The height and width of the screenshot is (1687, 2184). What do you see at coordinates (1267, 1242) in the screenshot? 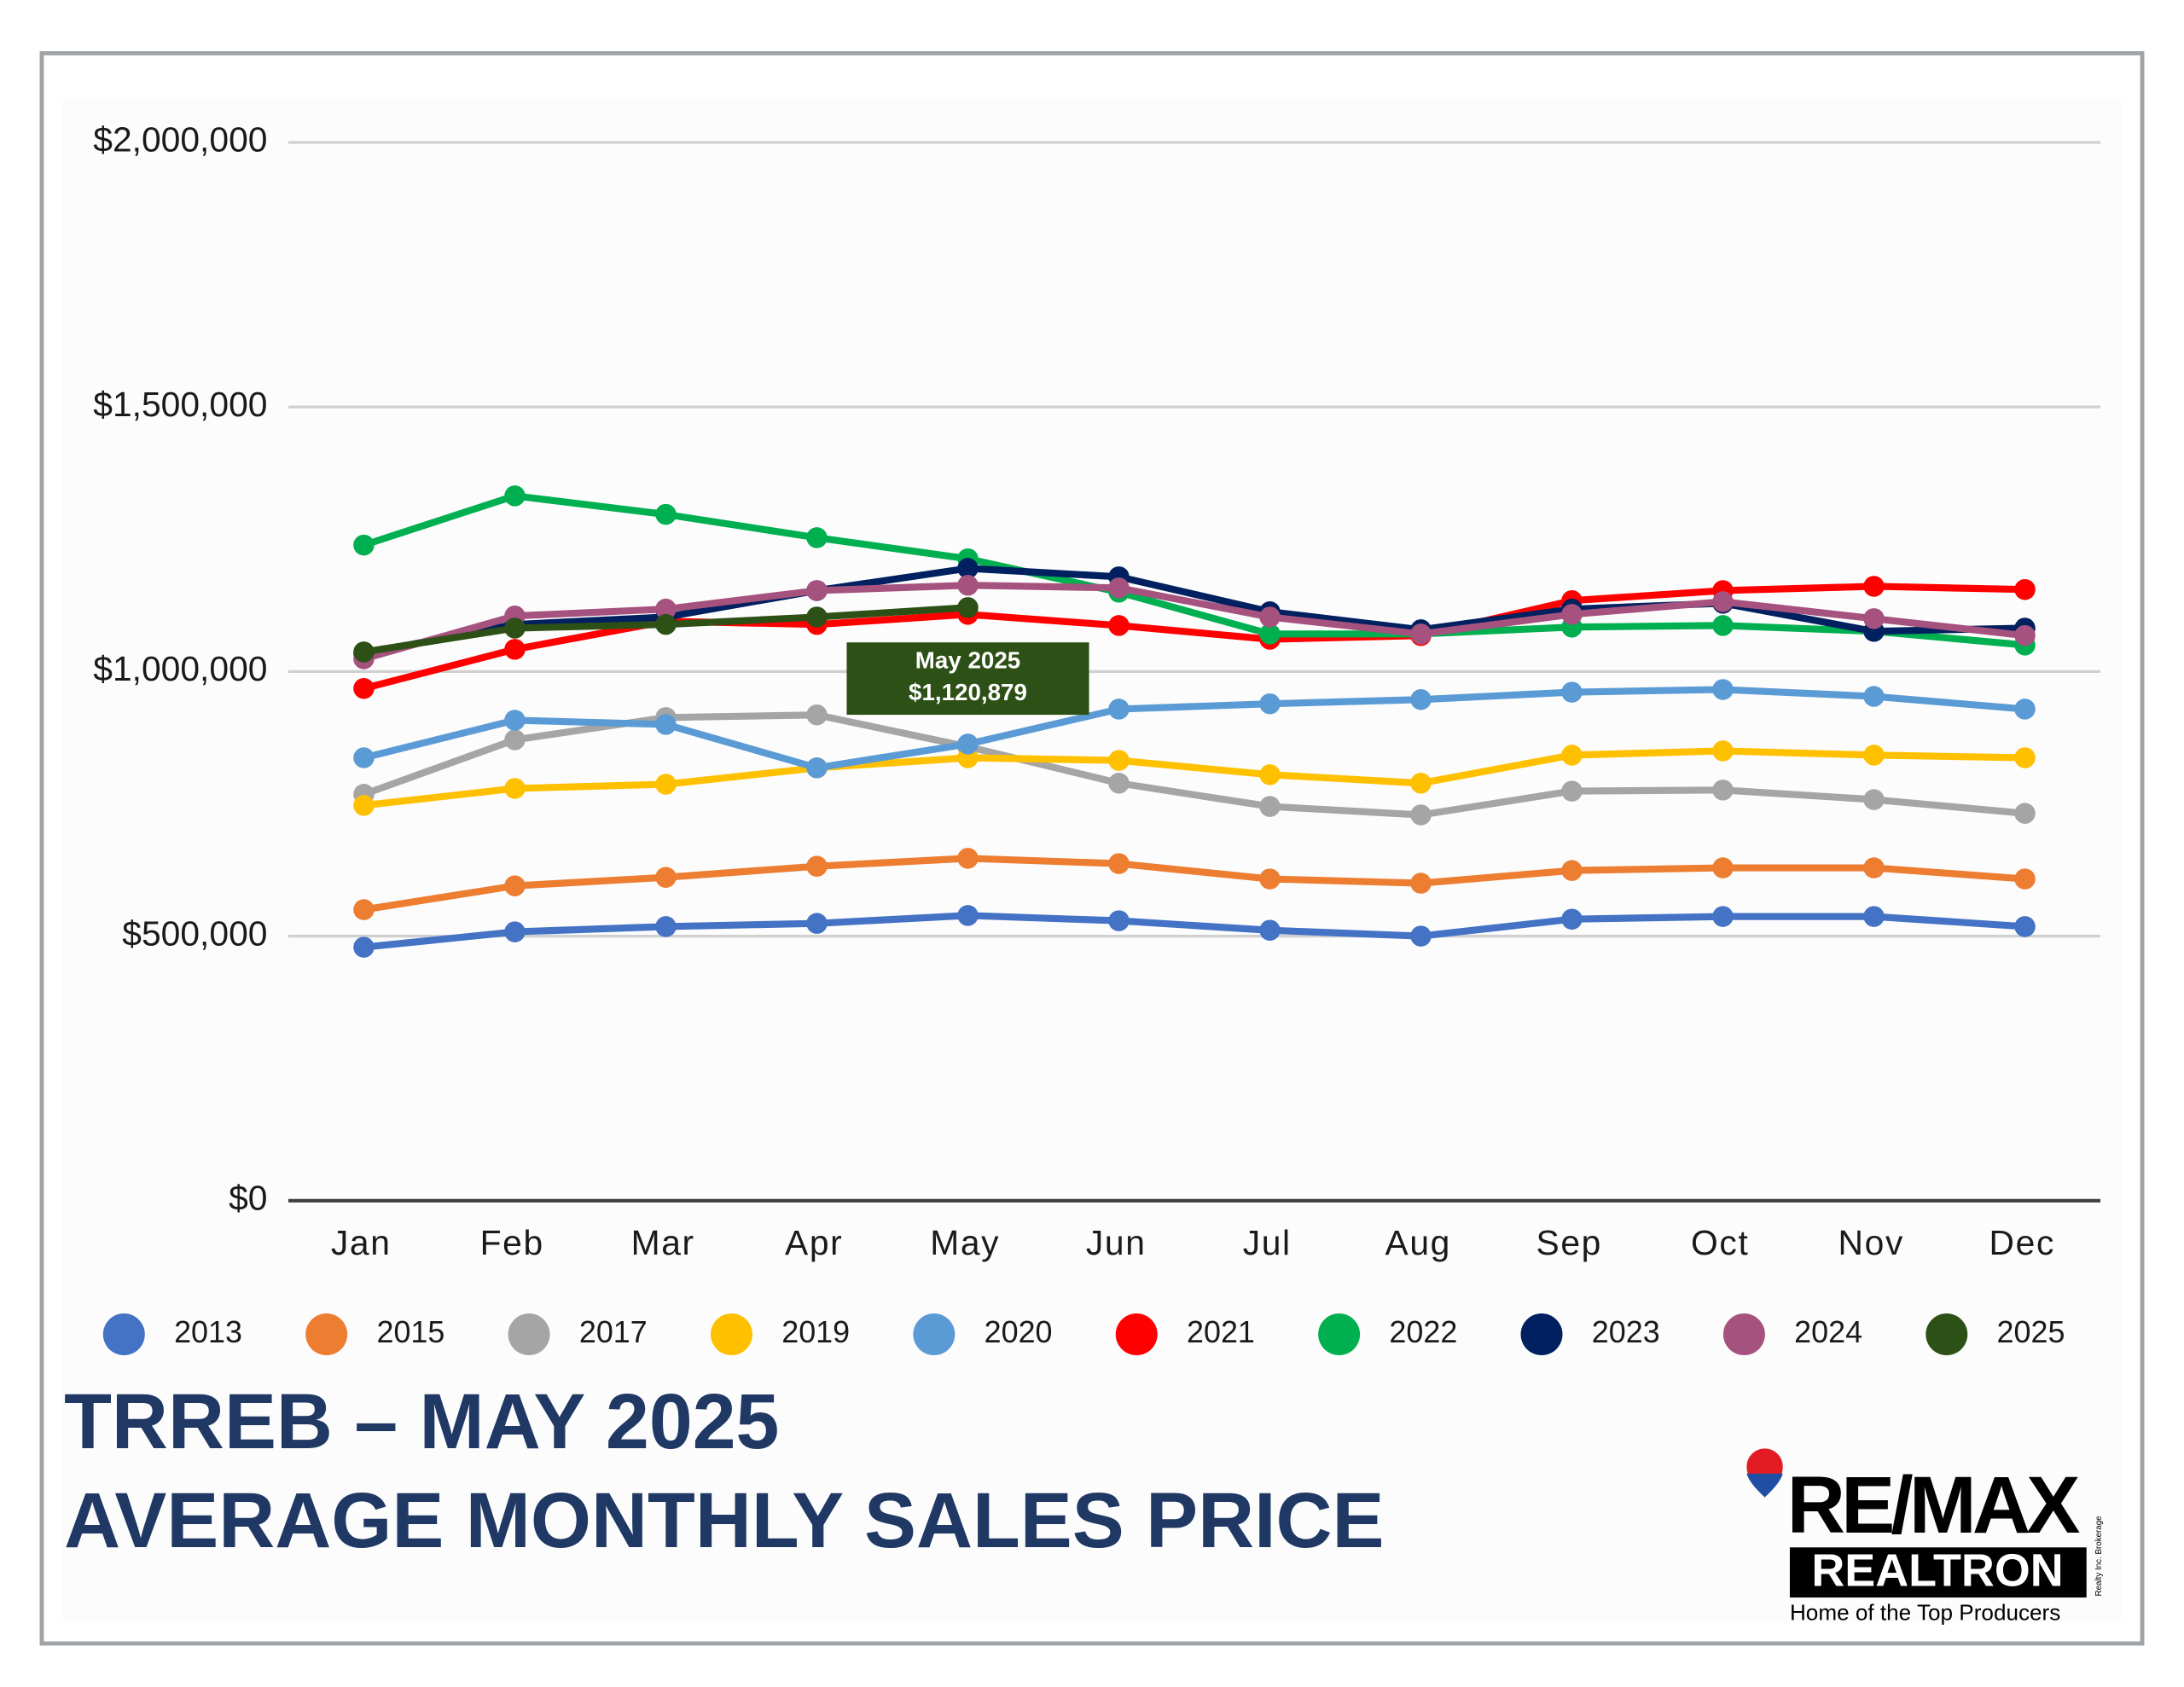
I see `x-tick-label: Jul` at bounding box center [1267, 1242].